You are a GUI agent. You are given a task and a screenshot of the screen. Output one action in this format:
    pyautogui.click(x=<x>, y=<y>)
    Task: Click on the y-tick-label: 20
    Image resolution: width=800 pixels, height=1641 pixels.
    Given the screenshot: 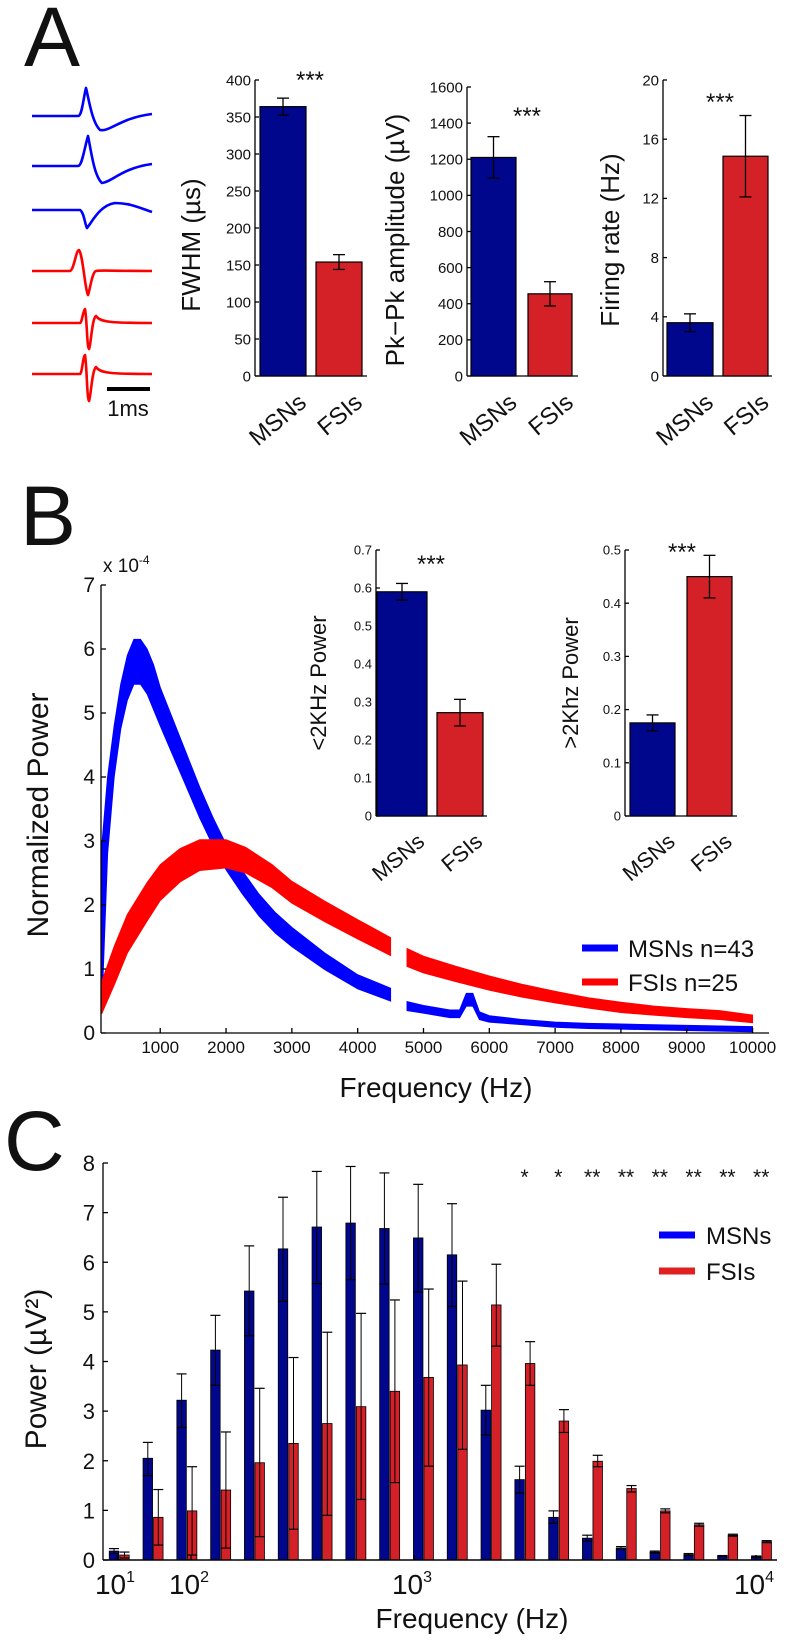 What is the action you would take?
    pyautogui.click(x=650, y=80)
    